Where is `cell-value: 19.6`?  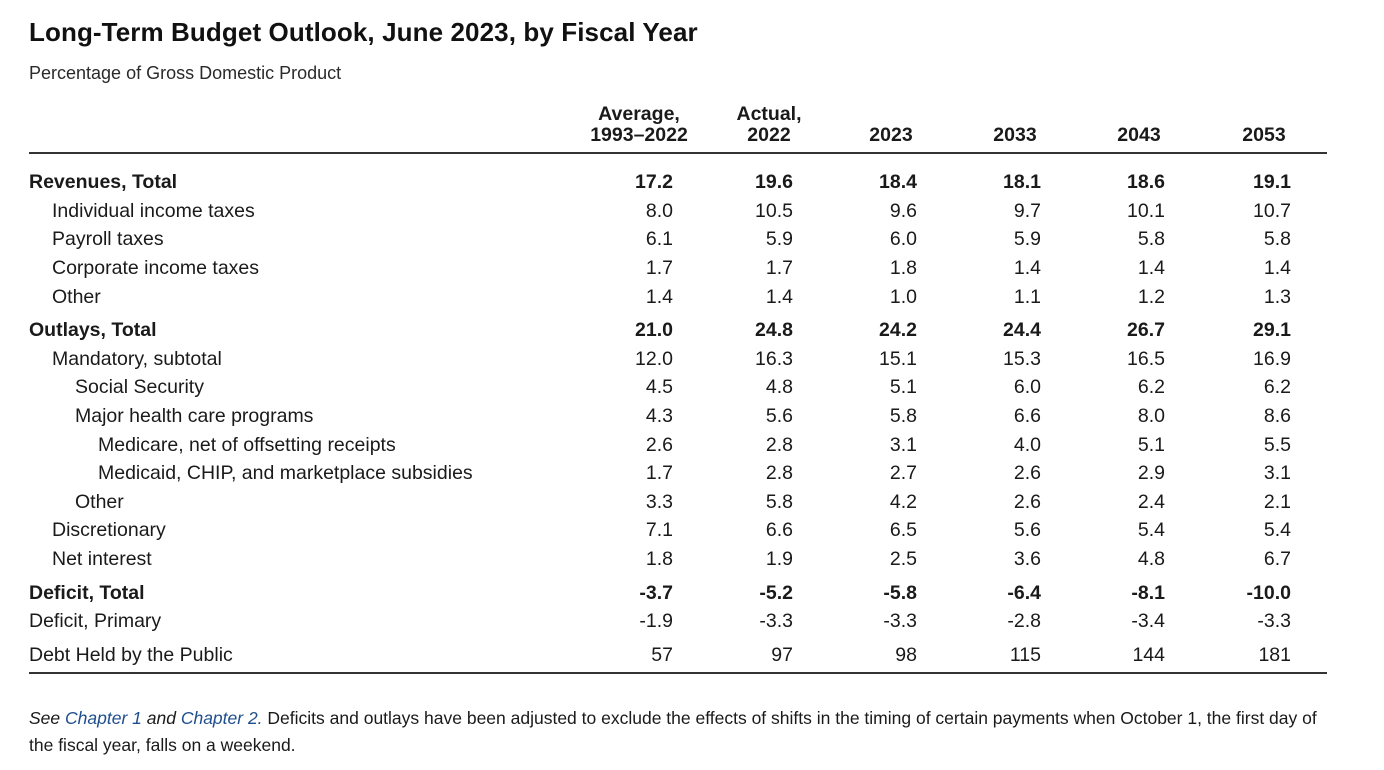 cell-value: 19.6 is located at coordinates (774, 182).